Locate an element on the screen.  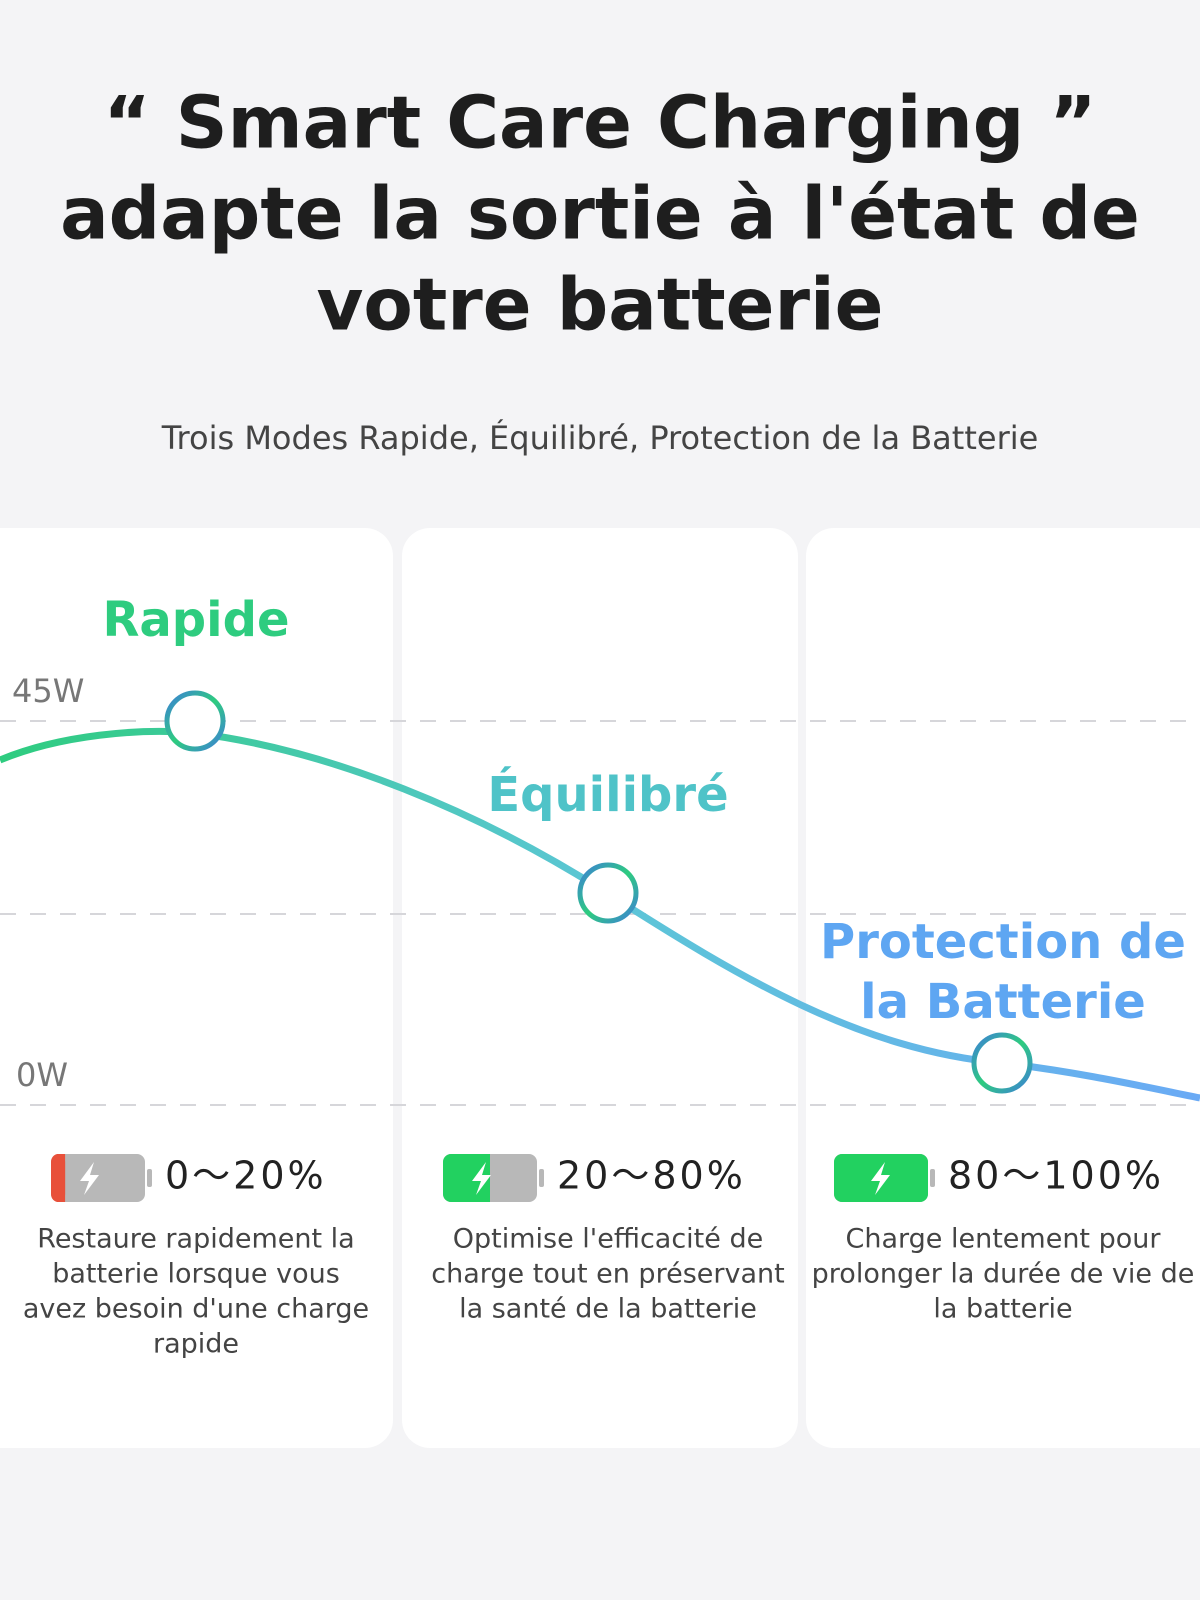
axis-label: 45W is located at coordinates (48, 691).